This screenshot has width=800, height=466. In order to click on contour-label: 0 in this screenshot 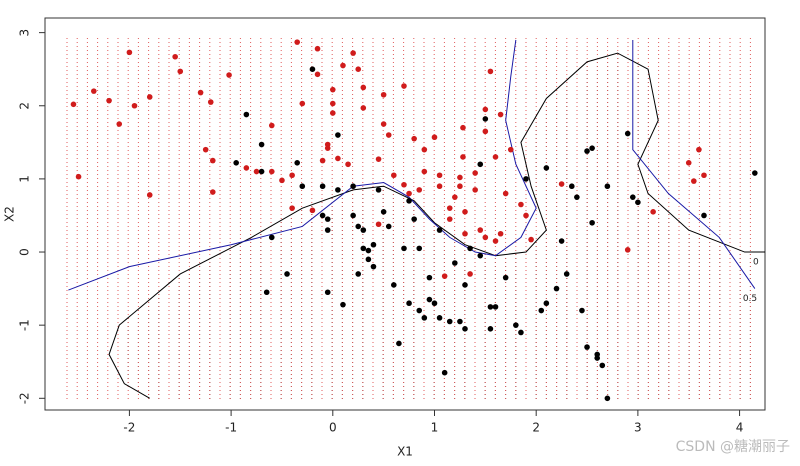, I will do `click(756, 263)`.